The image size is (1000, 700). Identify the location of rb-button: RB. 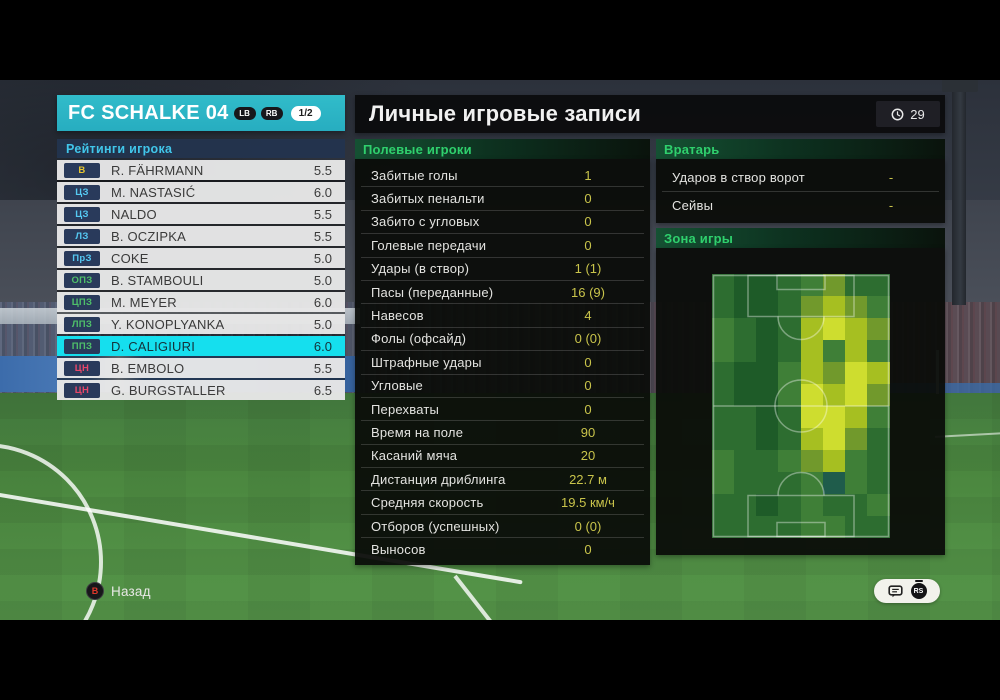
(271, 113).